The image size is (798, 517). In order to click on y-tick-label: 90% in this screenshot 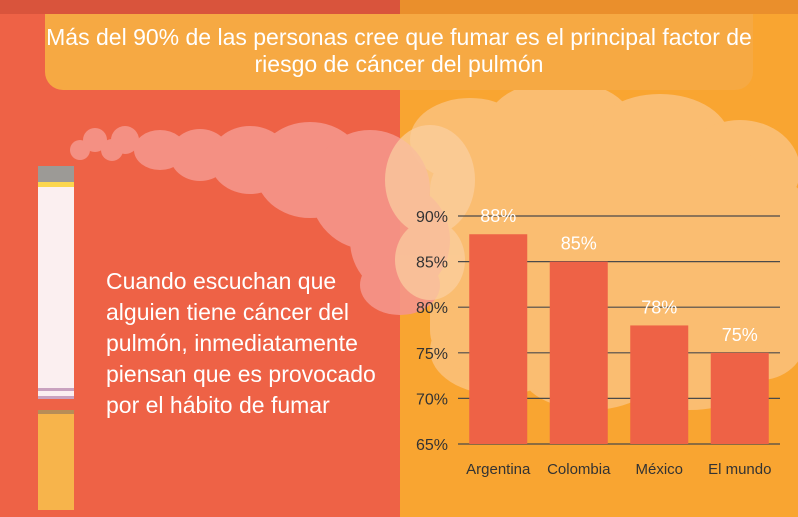, I will do `click(432, 217)`.